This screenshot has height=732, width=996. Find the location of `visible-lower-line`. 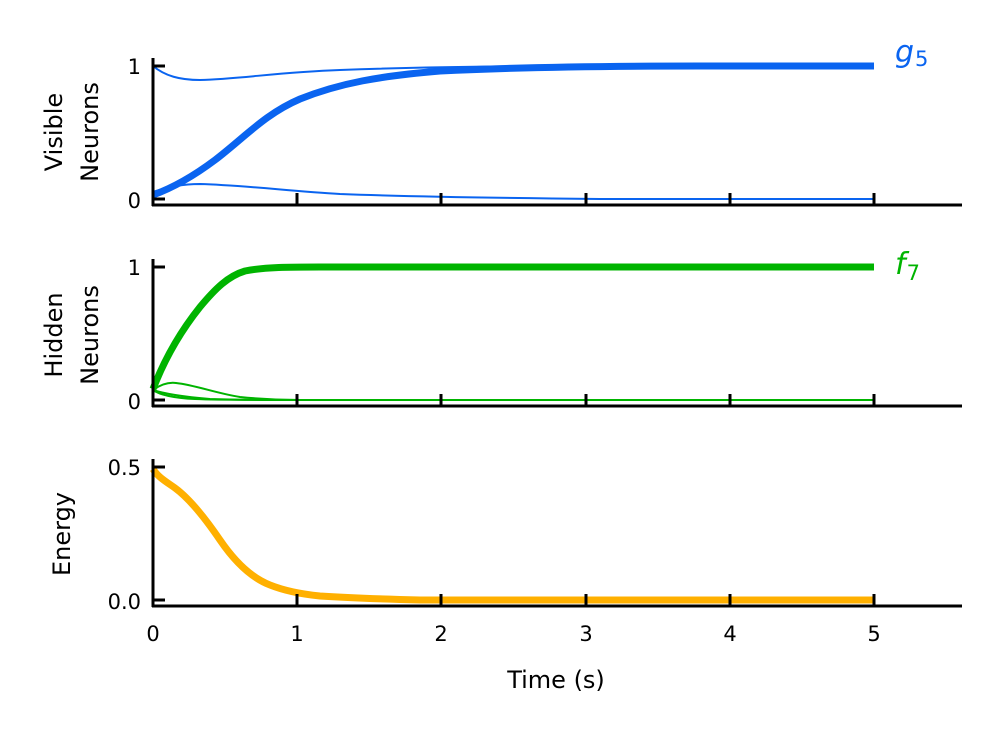

visible-lower-line is located at coordinates (513, 191).